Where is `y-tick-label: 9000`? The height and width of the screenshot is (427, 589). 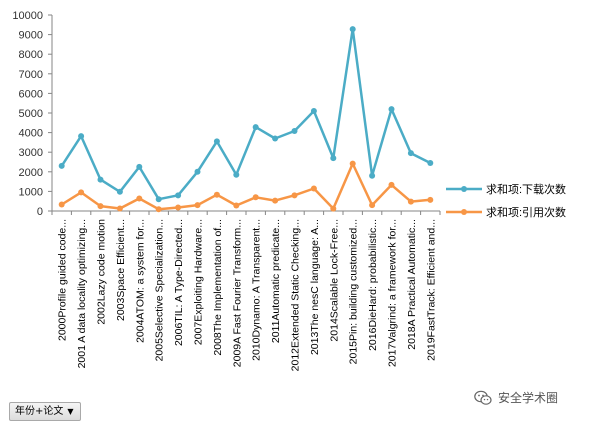 y-tick-label: 9000 is located at coordinates (31, 36).